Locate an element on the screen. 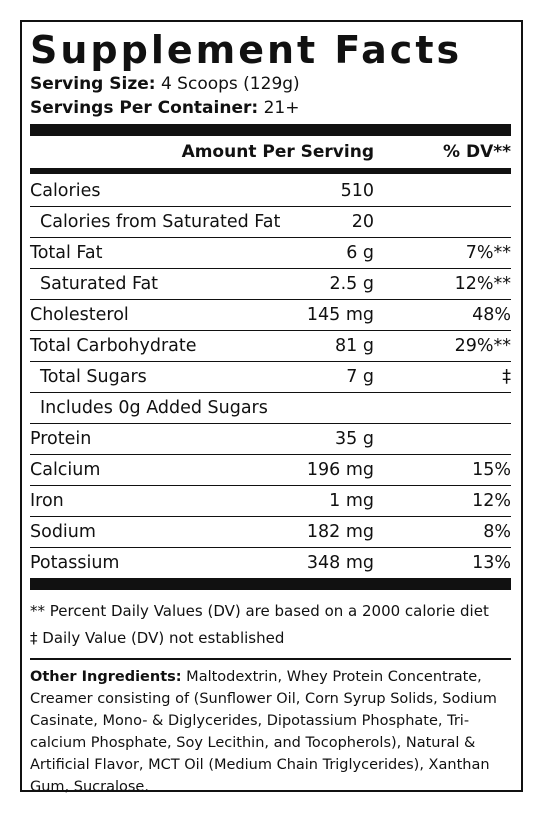 The width and height of the screenshot is (533, 820). header-amount-per-serving: Amount Per Serving is located at coordinates (277, 152).